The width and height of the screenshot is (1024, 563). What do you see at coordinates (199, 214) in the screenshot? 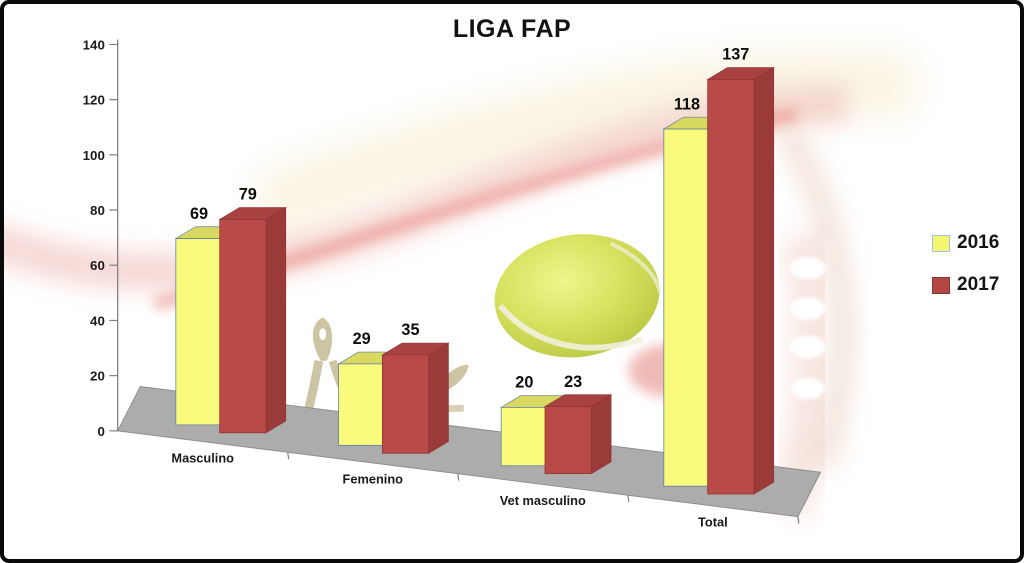
I see `data-label-masculino-2016: 69` at bounding box center [199, 214].